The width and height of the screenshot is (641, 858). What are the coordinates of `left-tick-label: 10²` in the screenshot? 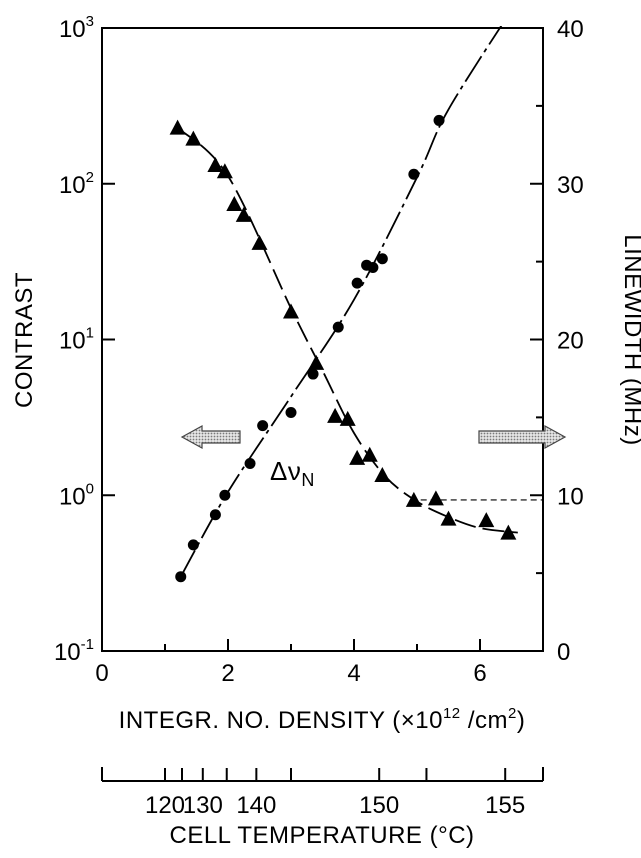 It's located at (76, 184).